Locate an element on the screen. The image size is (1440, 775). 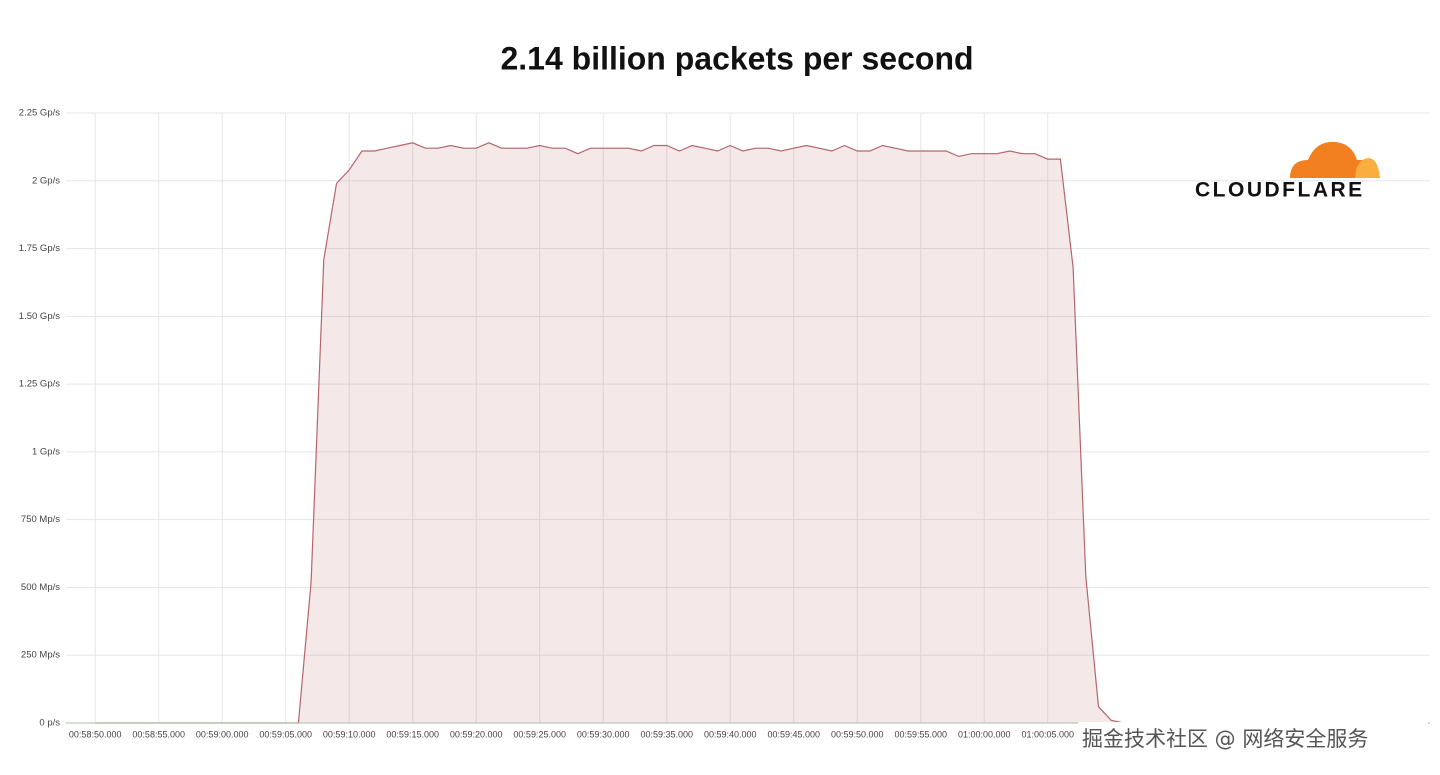
logo-cloud-small is located at coordinates (1367, 168).